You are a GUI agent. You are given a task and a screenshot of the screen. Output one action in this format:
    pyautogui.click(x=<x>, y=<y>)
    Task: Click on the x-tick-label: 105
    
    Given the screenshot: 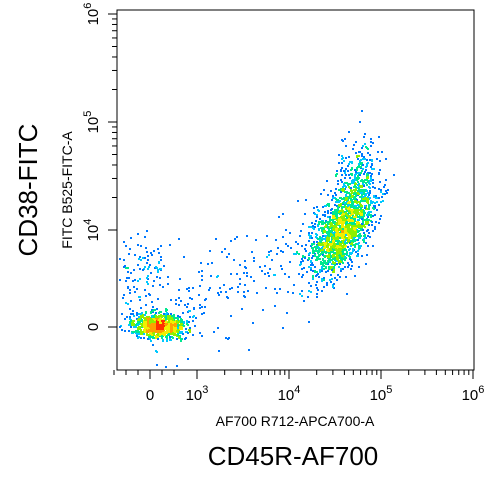 What is the action you would take?
    pyautogui.click(x=381, y=394)
    